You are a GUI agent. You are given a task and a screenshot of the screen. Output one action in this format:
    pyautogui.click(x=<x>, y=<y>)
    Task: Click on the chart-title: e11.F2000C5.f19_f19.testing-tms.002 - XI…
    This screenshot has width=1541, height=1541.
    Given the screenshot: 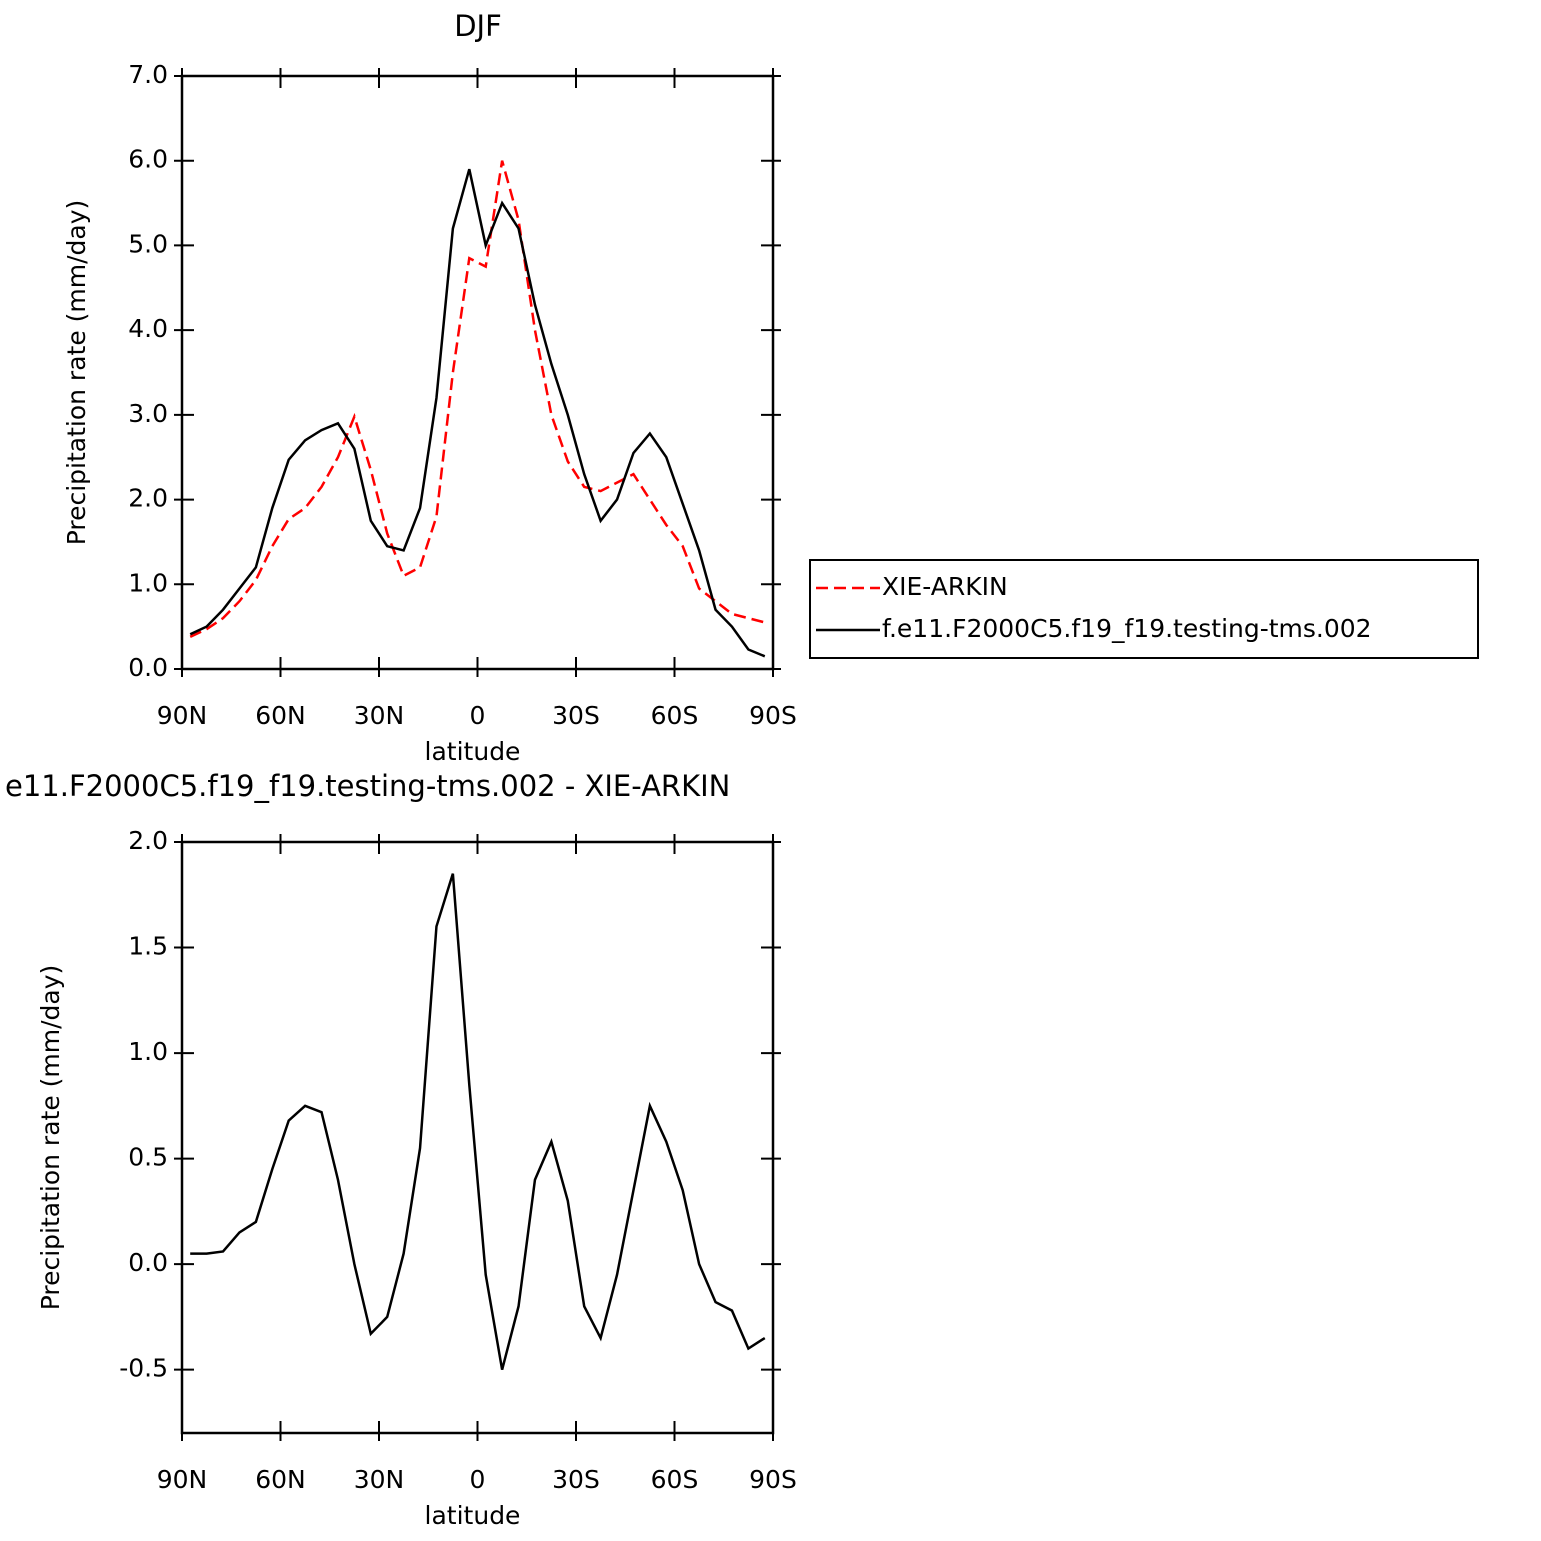 What is the action you would take?
    pyautogui.click(x=367, y=786)
    